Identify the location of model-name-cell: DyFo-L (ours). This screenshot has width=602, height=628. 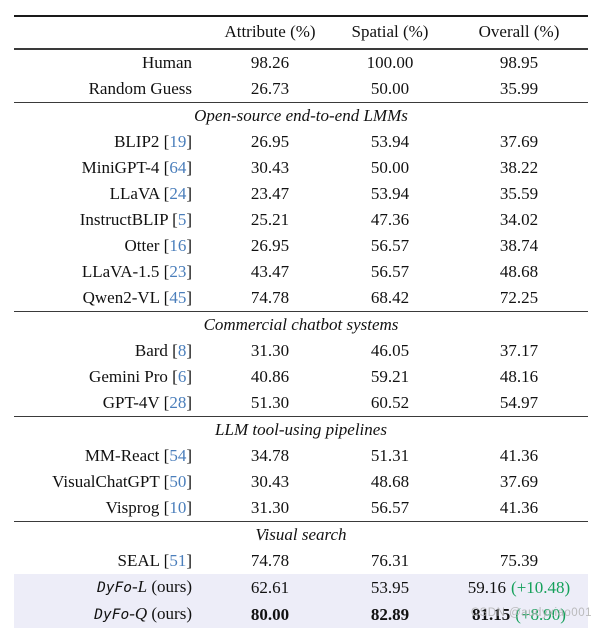
(112, 587).